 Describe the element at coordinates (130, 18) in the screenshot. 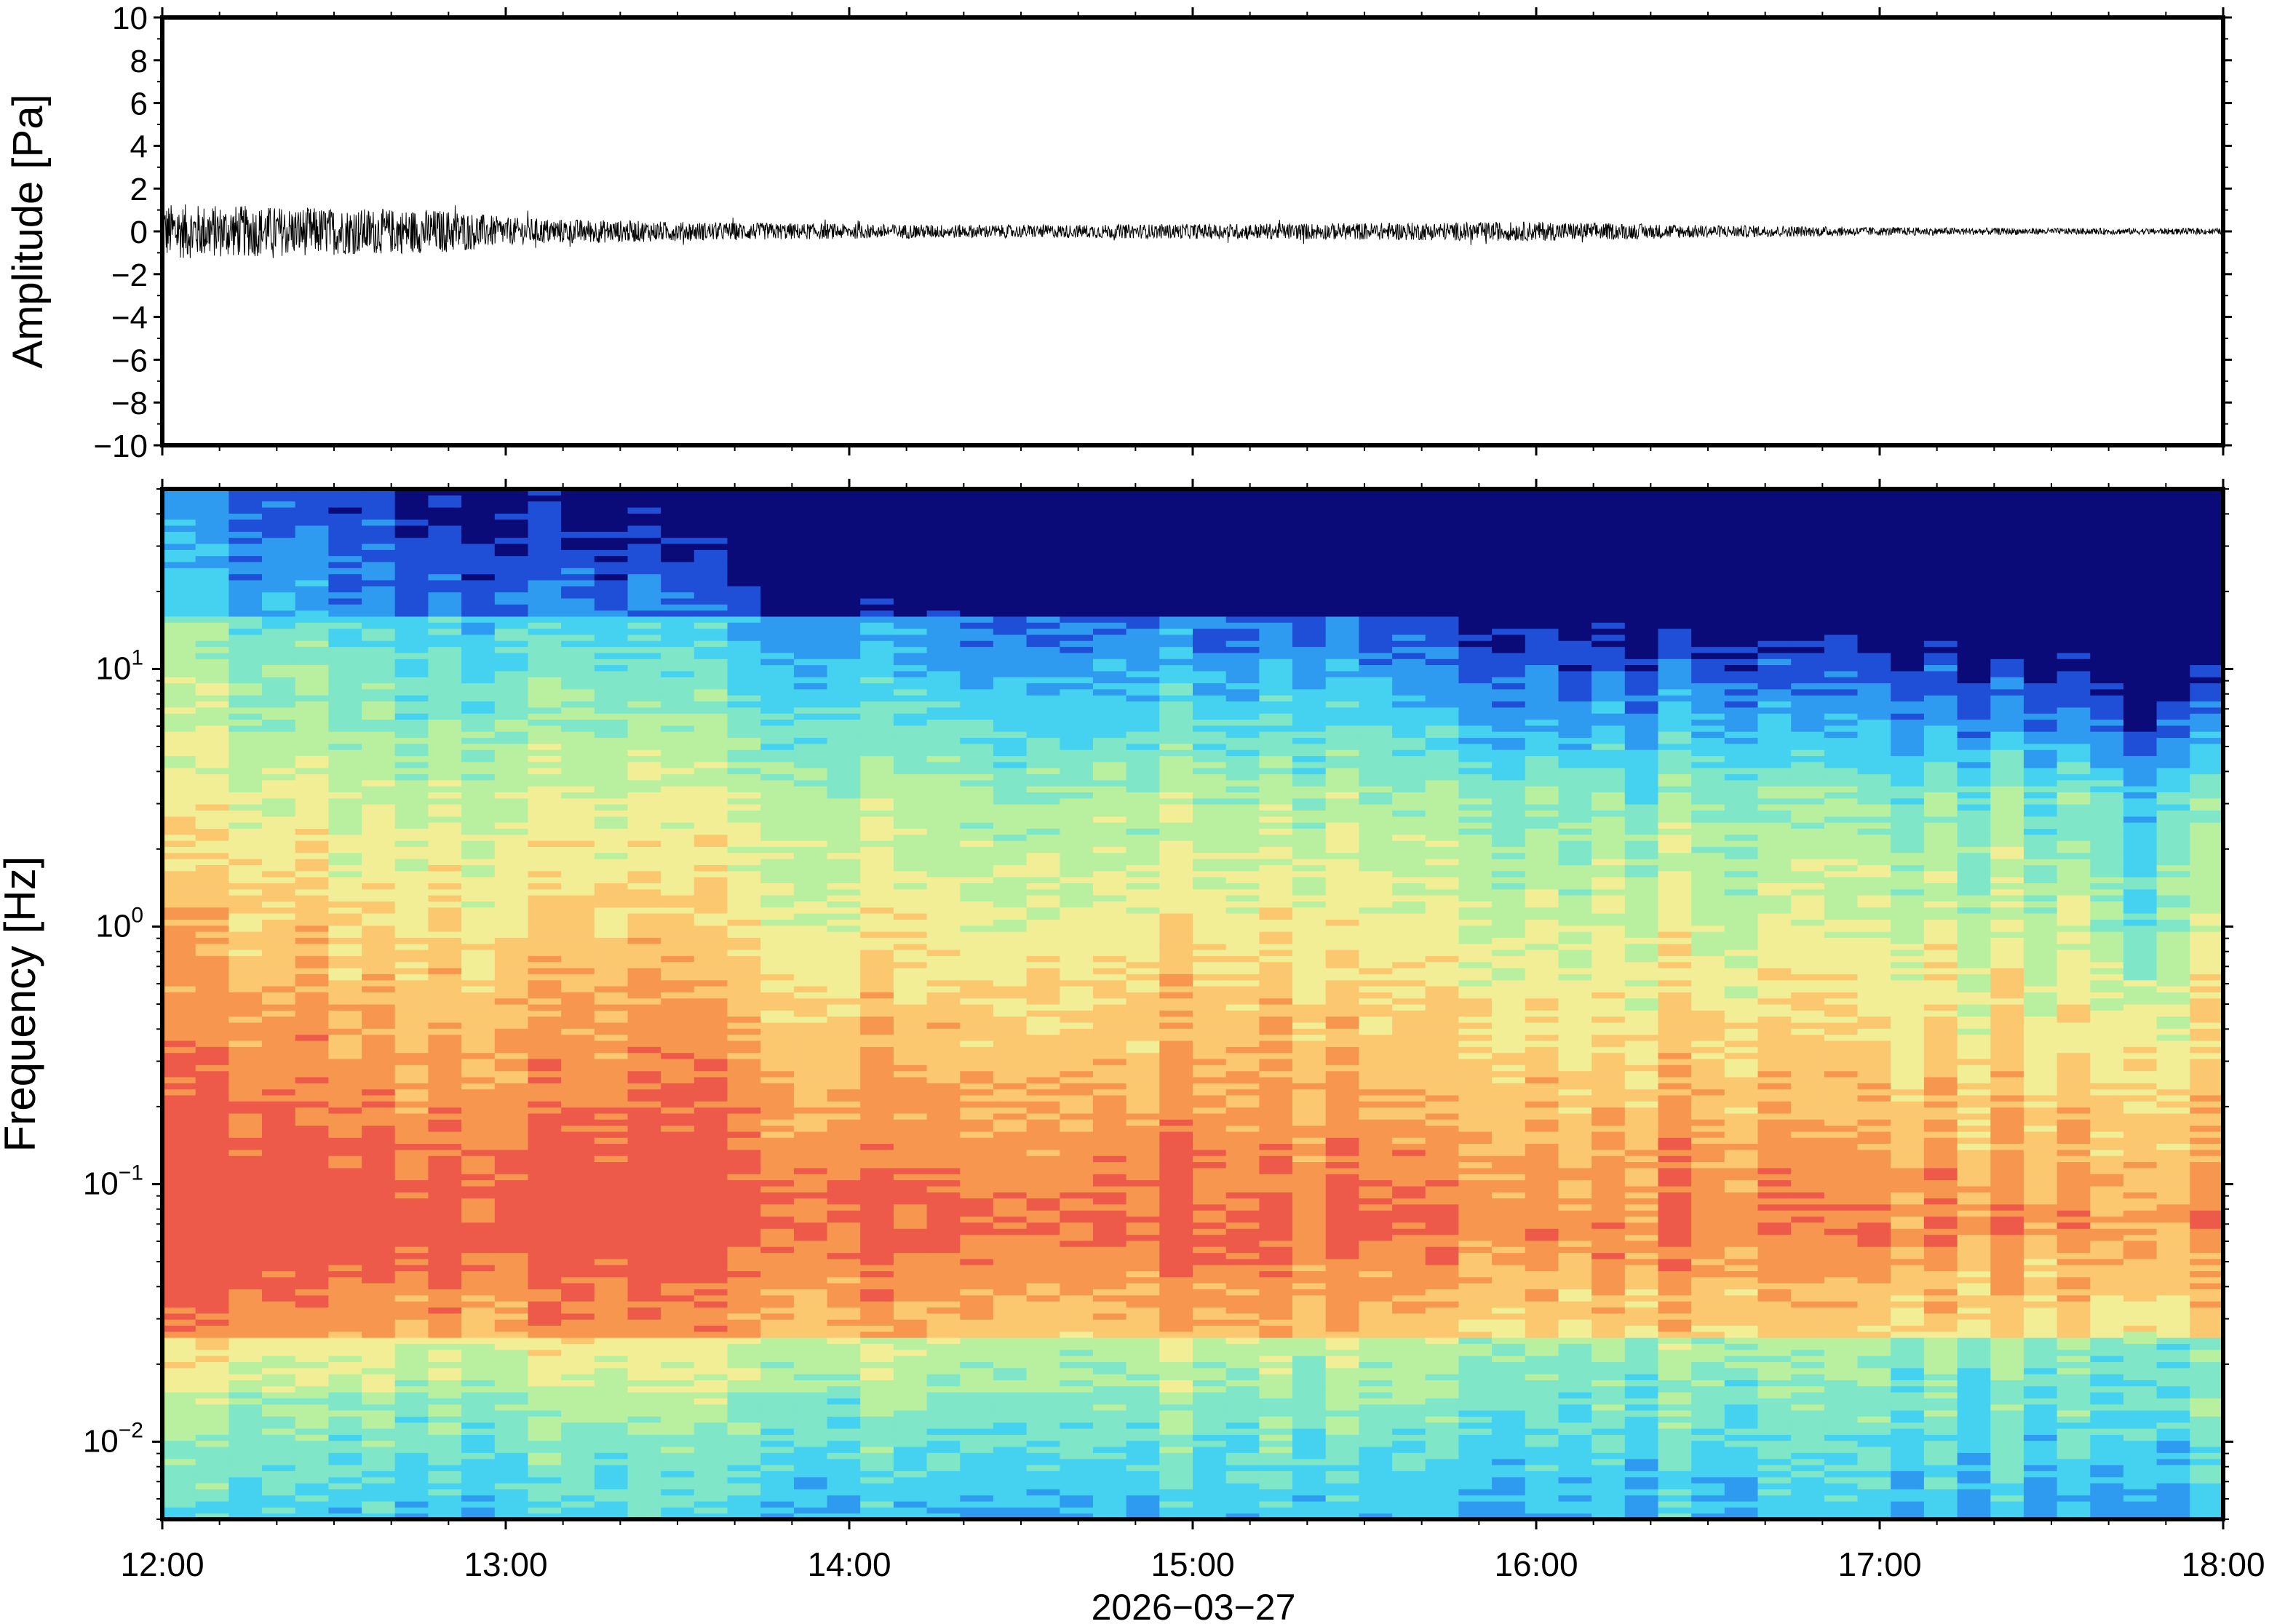

I see `amplitude-y-tick-label: 10` at that location.